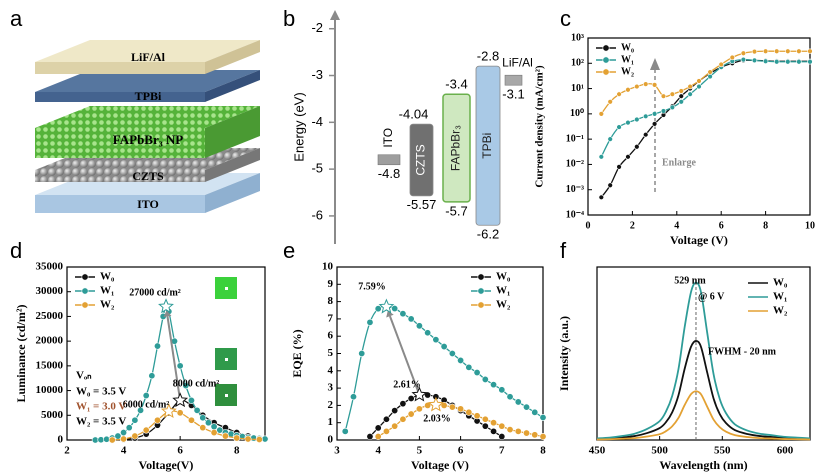 The height and width of the screenshot is (474, 817). I want to click on y-tick-label: 8, so click(331, 301).